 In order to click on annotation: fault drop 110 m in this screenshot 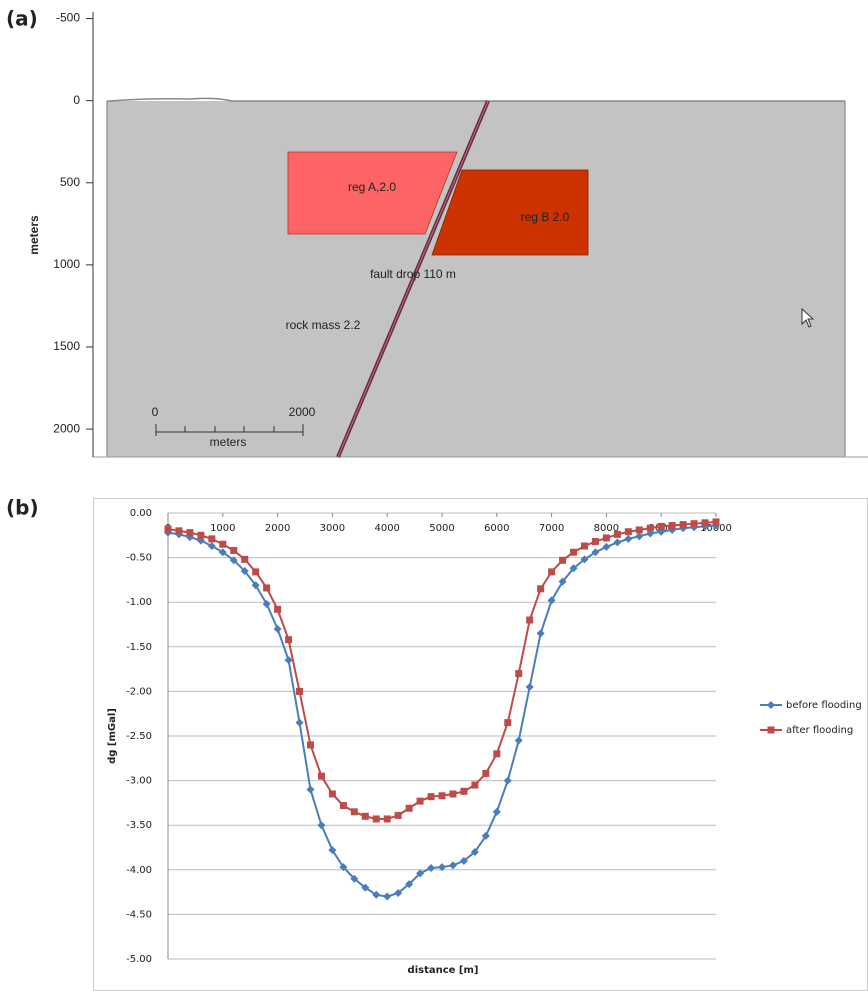, I will do `click(413, 274)`.